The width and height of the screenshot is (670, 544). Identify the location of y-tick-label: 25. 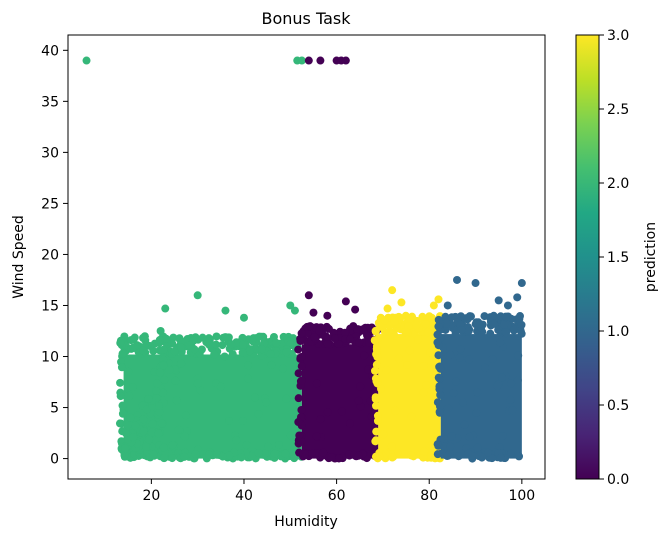
(50, 204).